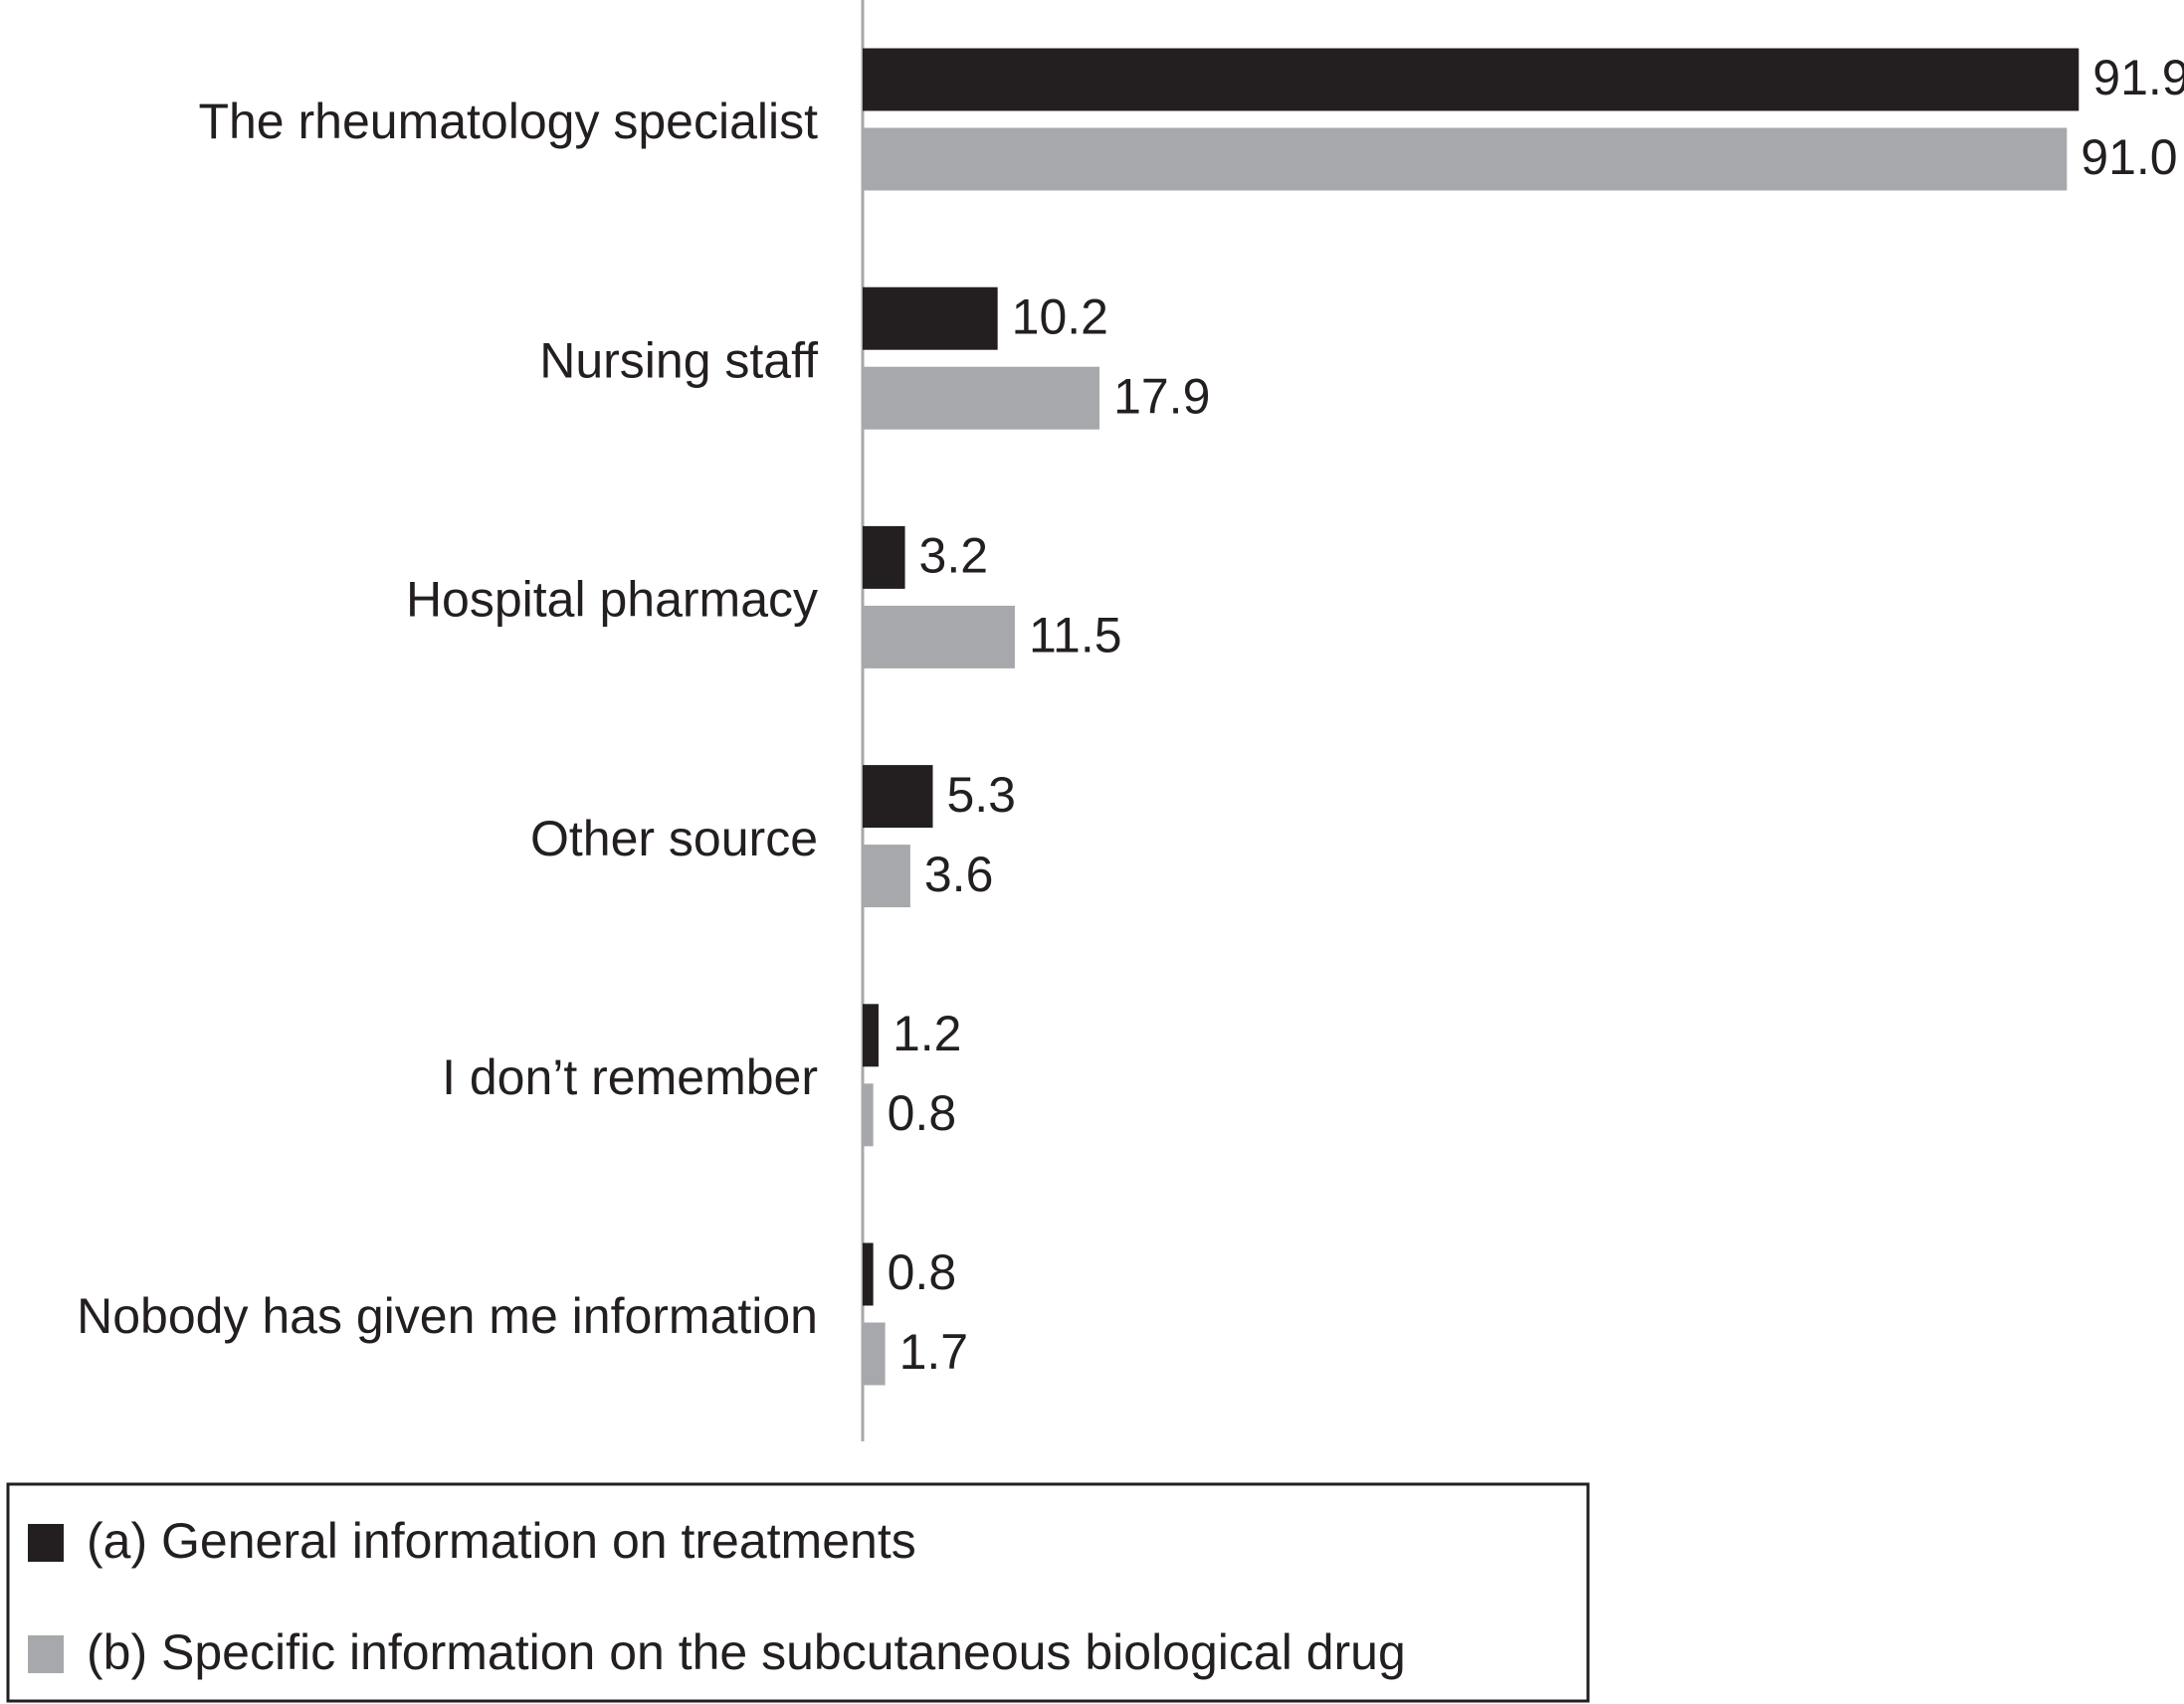 The image size is (2184, 1704). Describe the element at coordinates (959, 874) in the screenshot. I see `value-label: 3.6` at that location.